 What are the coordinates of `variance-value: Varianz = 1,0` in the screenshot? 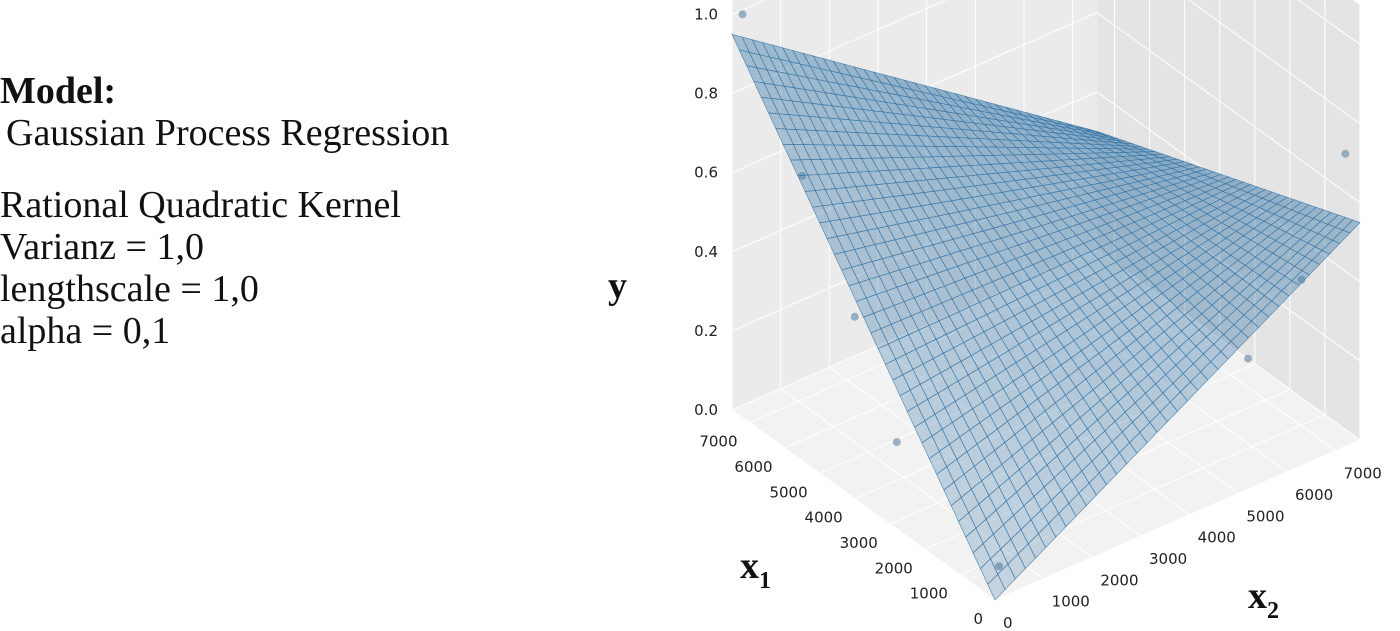 It's located at (102, 247).